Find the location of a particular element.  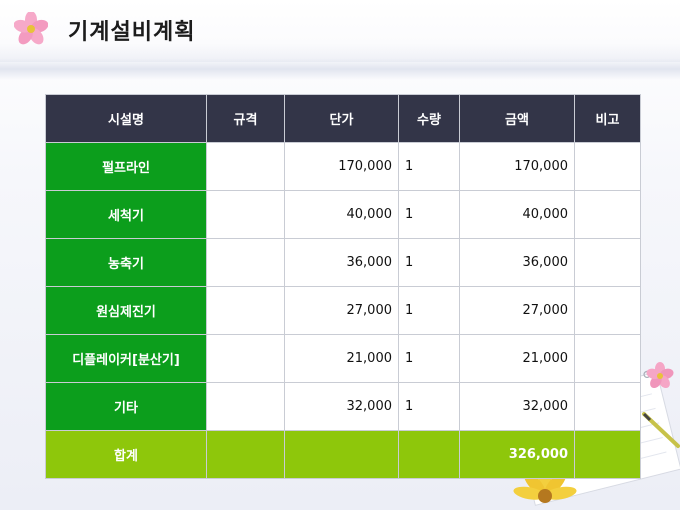

facility-name: 원심제진기 is located at coordinates (126, 310).